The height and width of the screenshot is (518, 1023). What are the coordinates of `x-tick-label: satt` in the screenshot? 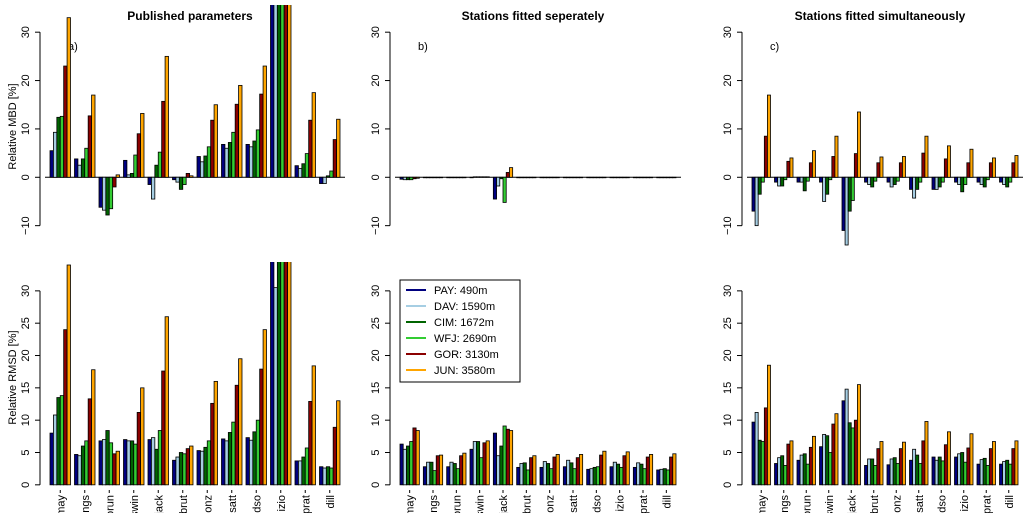 It's located at (233, 504).